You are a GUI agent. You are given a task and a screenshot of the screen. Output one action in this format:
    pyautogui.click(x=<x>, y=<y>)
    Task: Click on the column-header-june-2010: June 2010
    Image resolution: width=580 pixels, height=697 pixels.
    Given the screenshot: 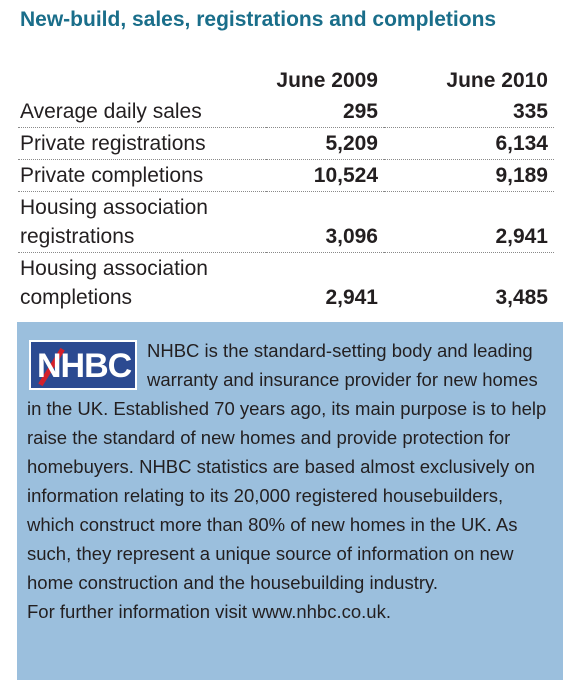 What is the action you would take?
    pyautogui.click(x=497, y=80)
    